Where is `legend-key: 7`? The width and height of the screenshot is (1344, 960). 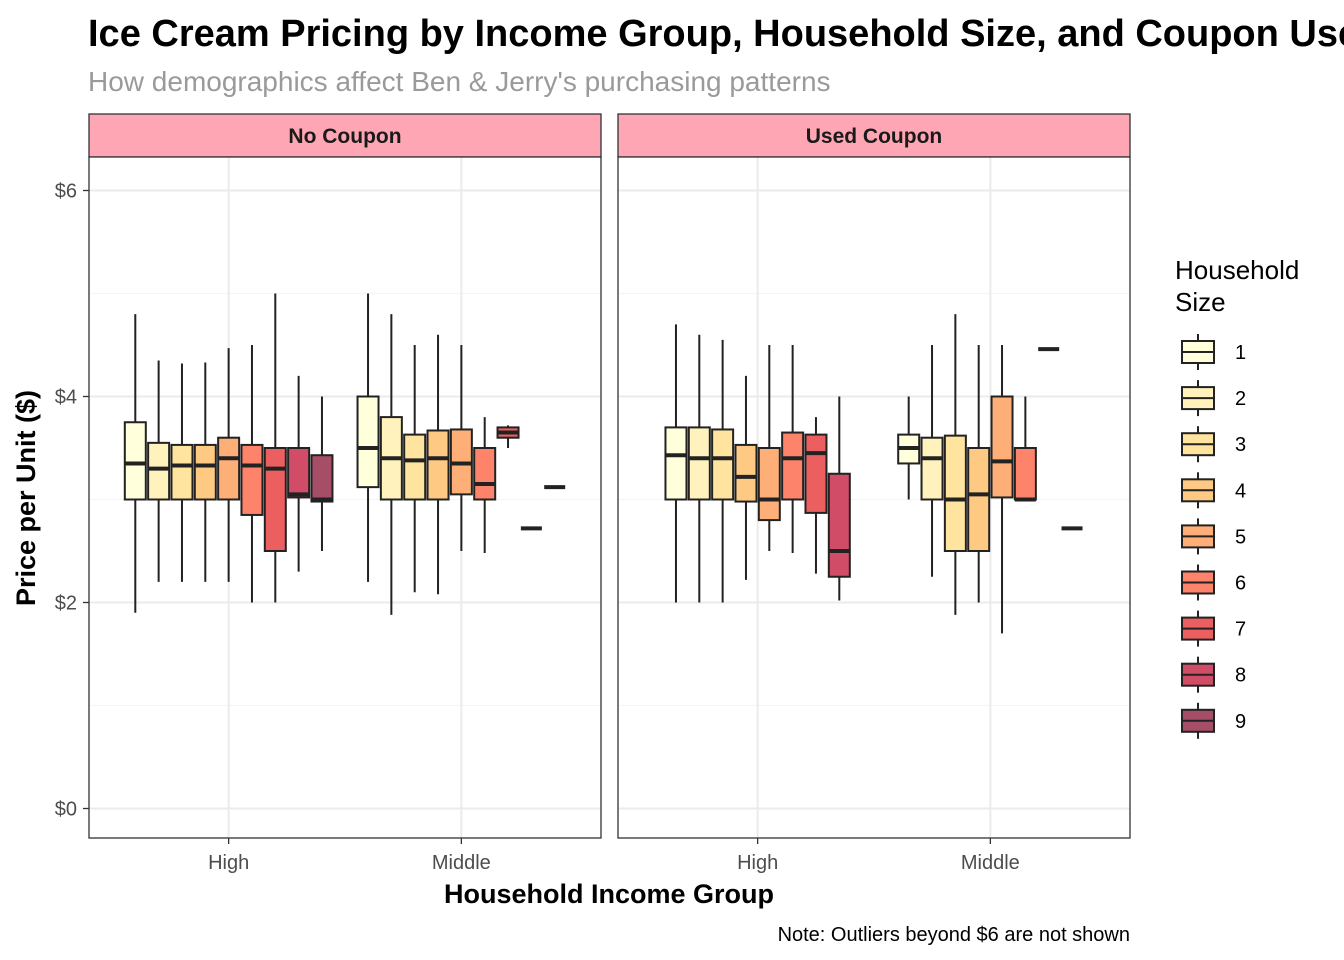 legend-key: 7 is located at coordinates (1213, 628).